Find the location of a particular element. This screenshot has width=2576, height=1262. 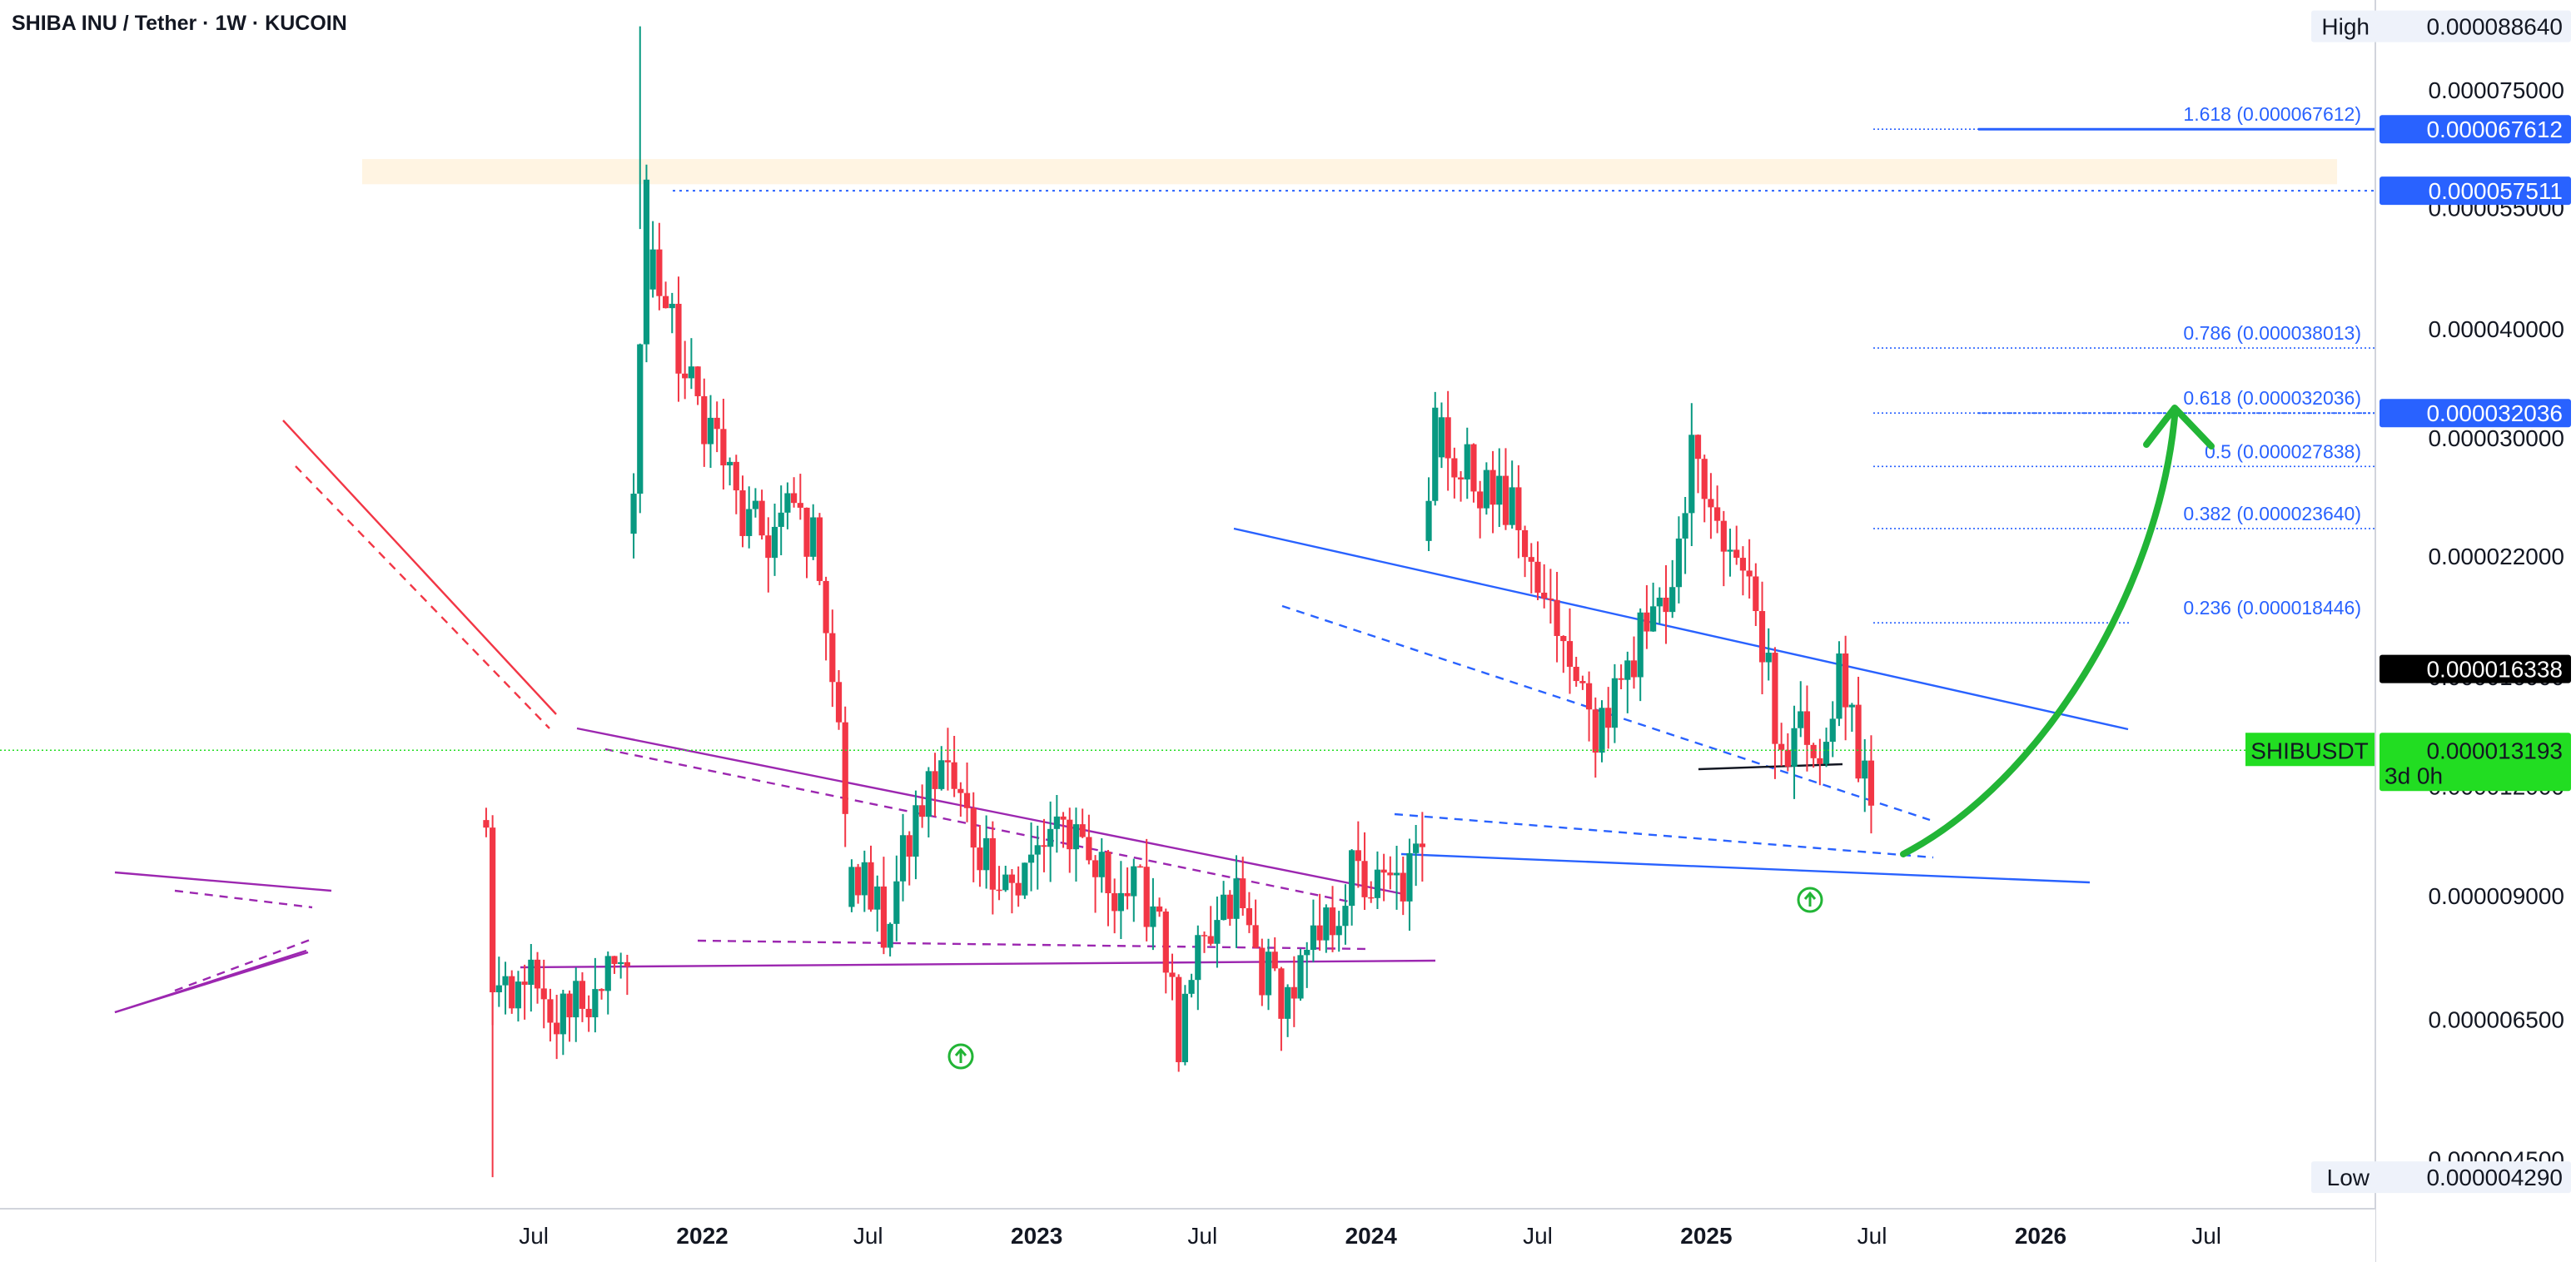

current-price-value: 0.000013193 is located at coordinates (2494, 750).